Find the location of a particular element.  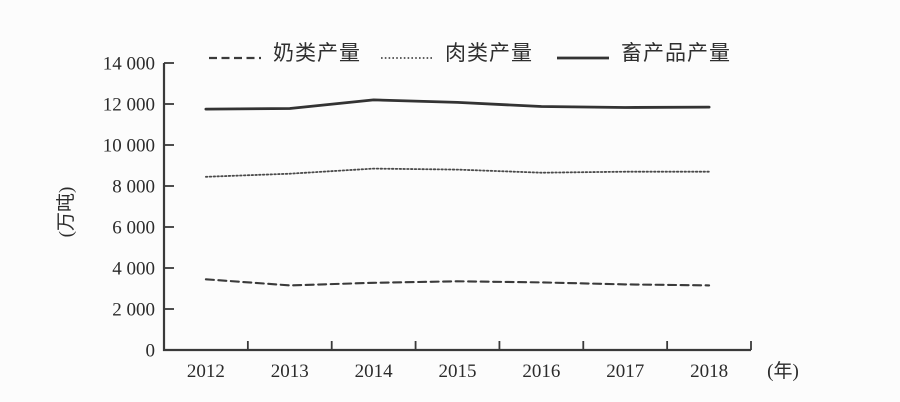

series-line-solid is located at coordinates (457, 104).